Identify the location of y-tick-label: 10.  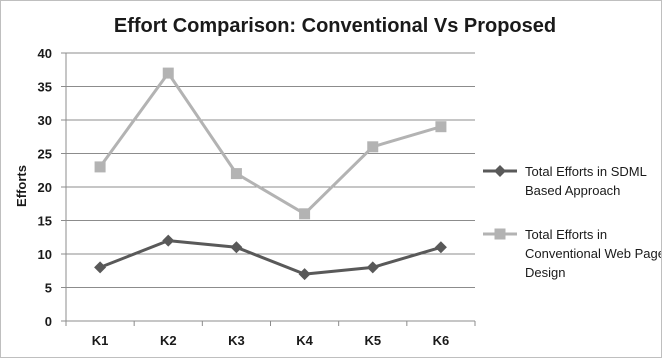
(45, 254).